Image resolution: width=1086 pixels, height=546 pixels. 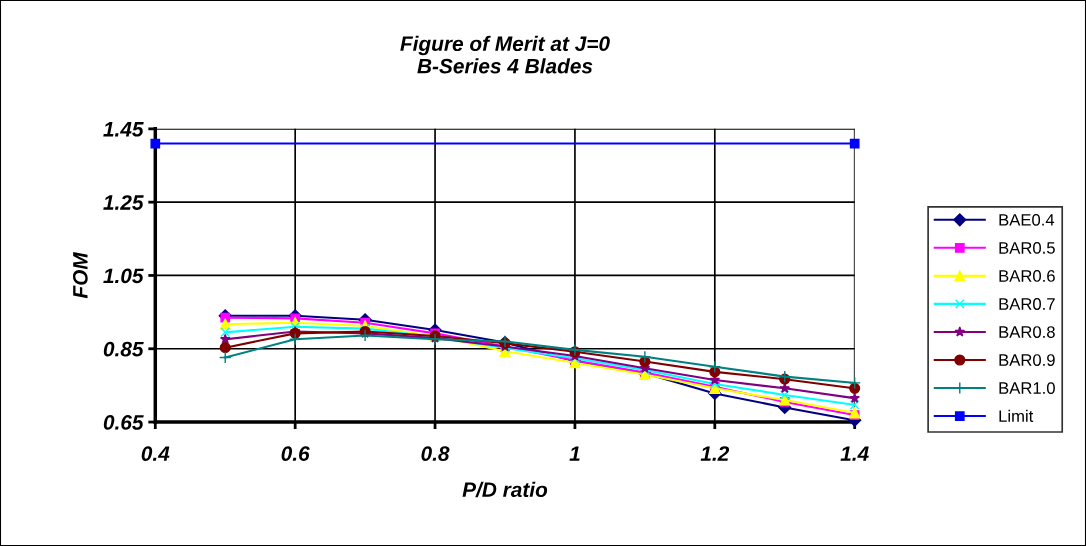 I want to click on legend-label: BAR0.8, so click(x=1027, y=332).